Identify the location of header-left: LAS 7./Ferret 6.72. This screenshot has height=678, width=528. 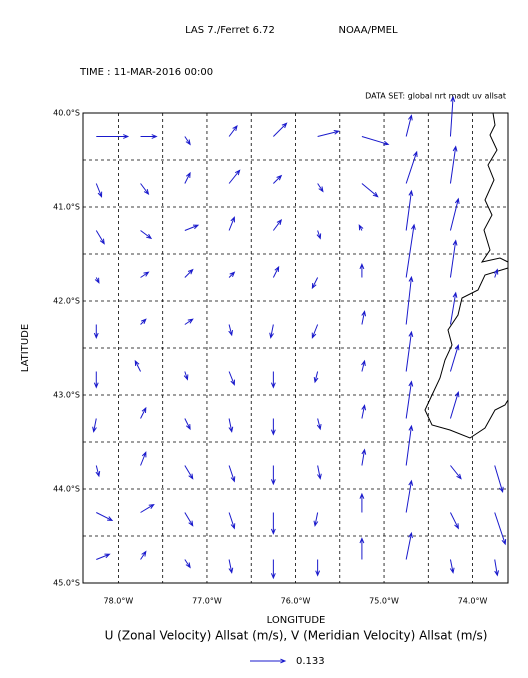
(230, 30).